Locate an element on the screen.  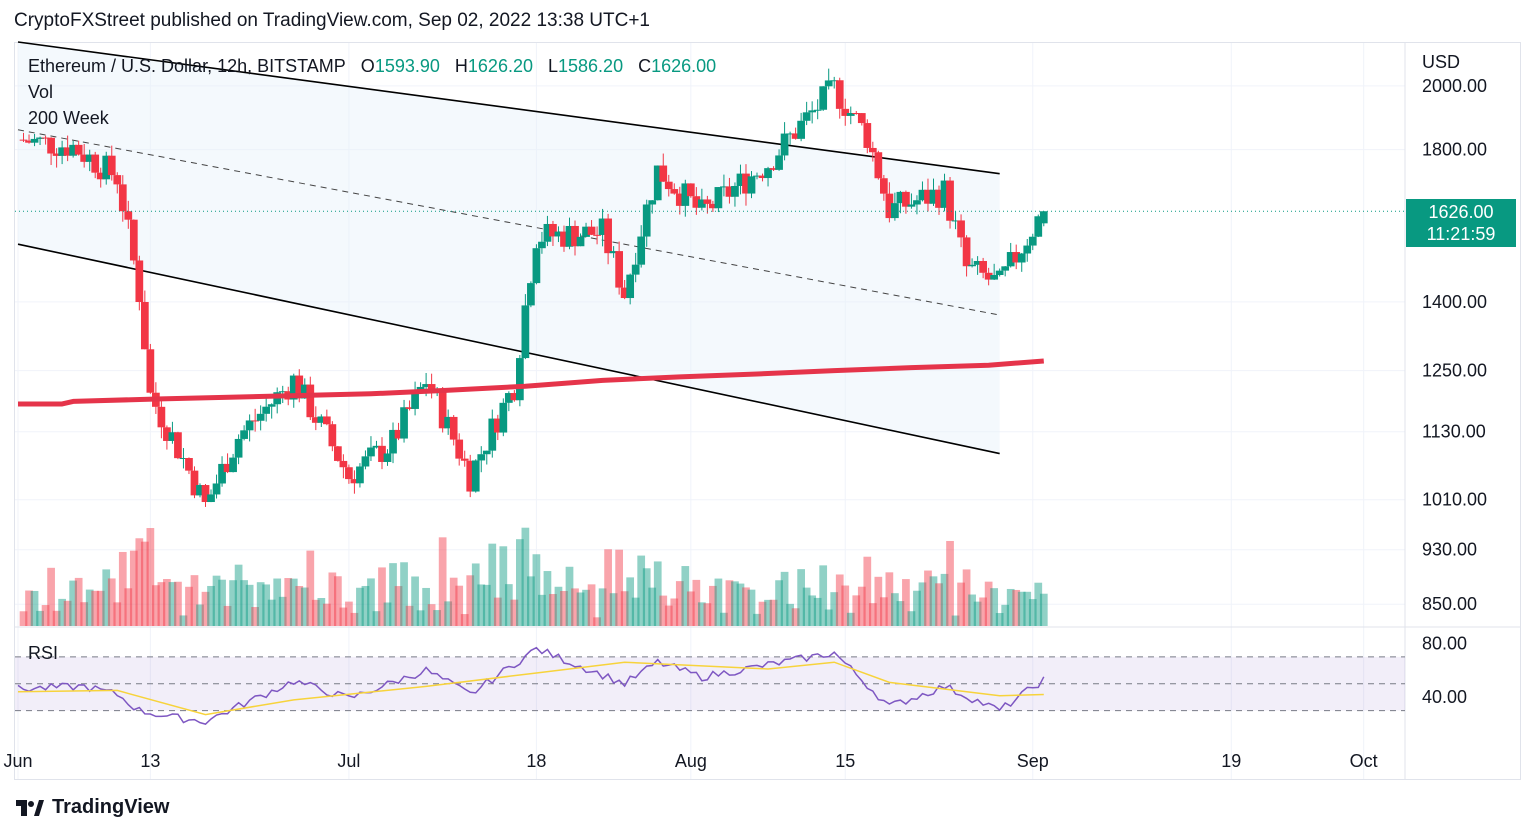
legend-close-value: 1626.00 is located at coordinates (684, 66).